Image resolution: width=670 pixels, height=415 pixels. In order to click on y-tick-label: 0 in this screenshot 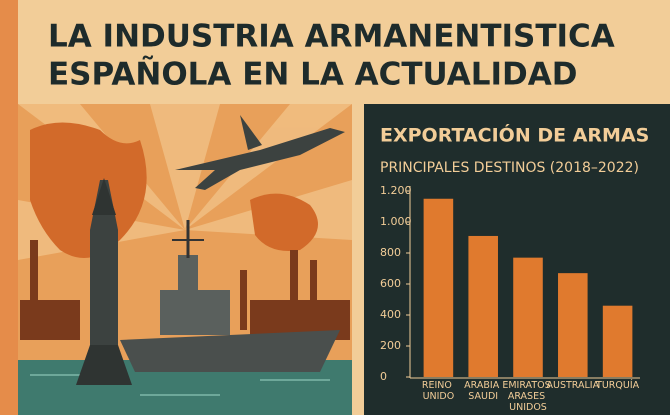, I will do `click(383, 376)`.